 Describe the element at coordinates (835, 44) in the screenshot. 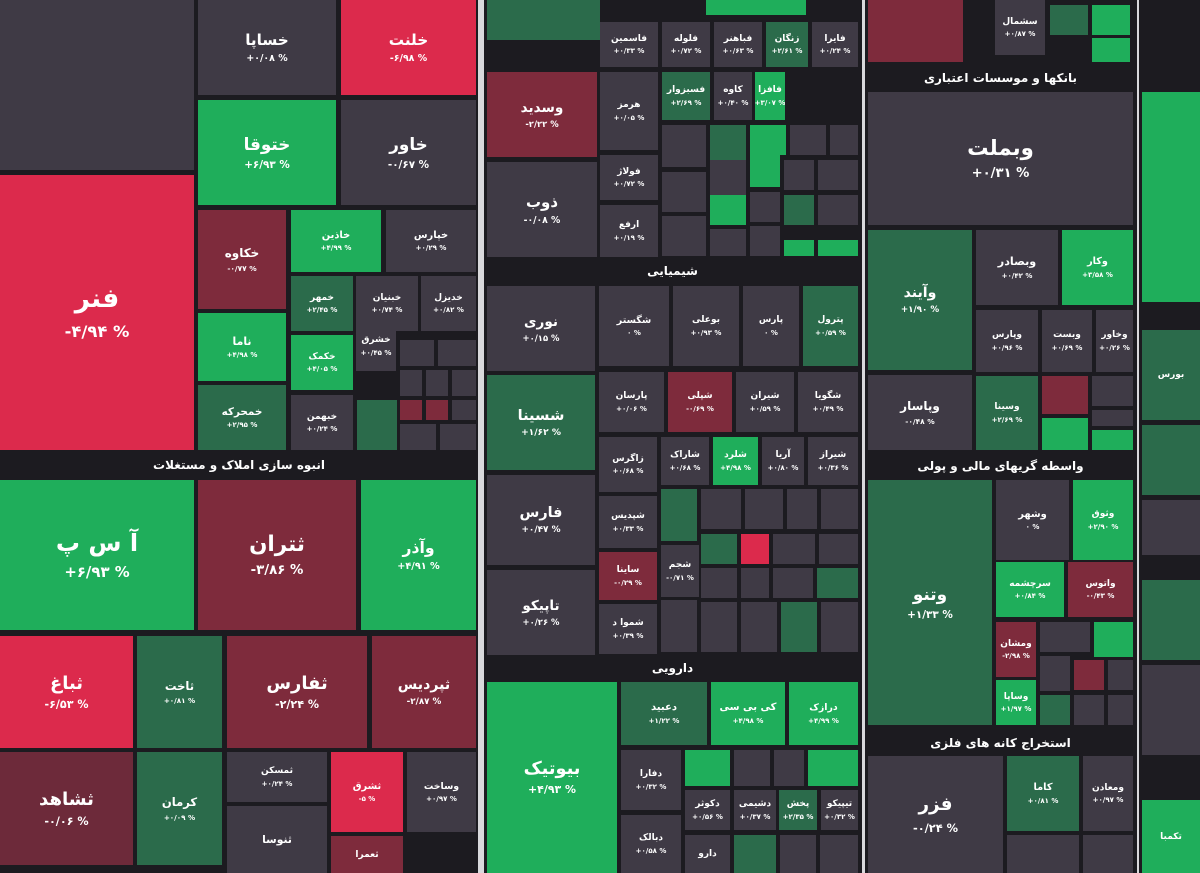

I see `stock-tile: فایرا +۰/۲۴ %` at that location.